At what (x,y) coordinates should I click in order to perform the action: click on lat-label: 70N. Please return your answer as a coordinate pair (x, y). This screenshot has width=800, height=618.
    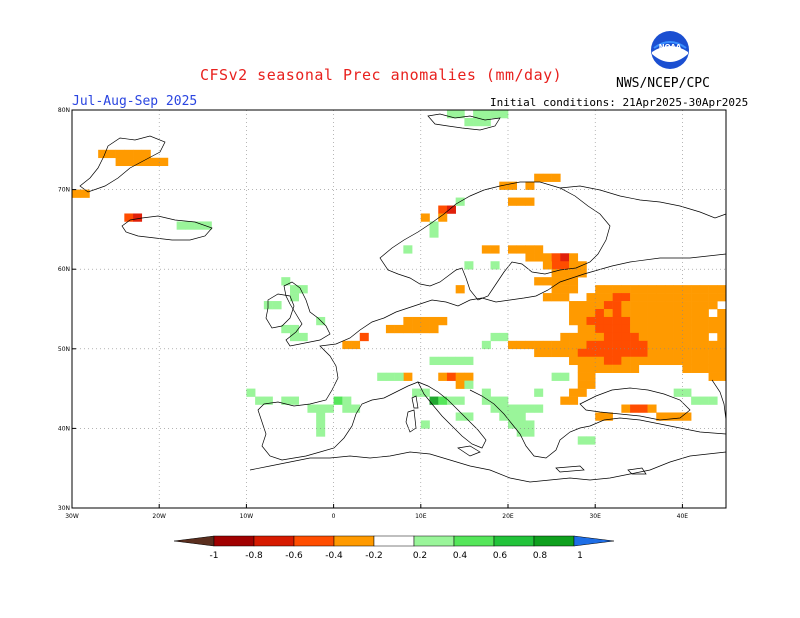
    Looking at the image, I should click on (64, 190).